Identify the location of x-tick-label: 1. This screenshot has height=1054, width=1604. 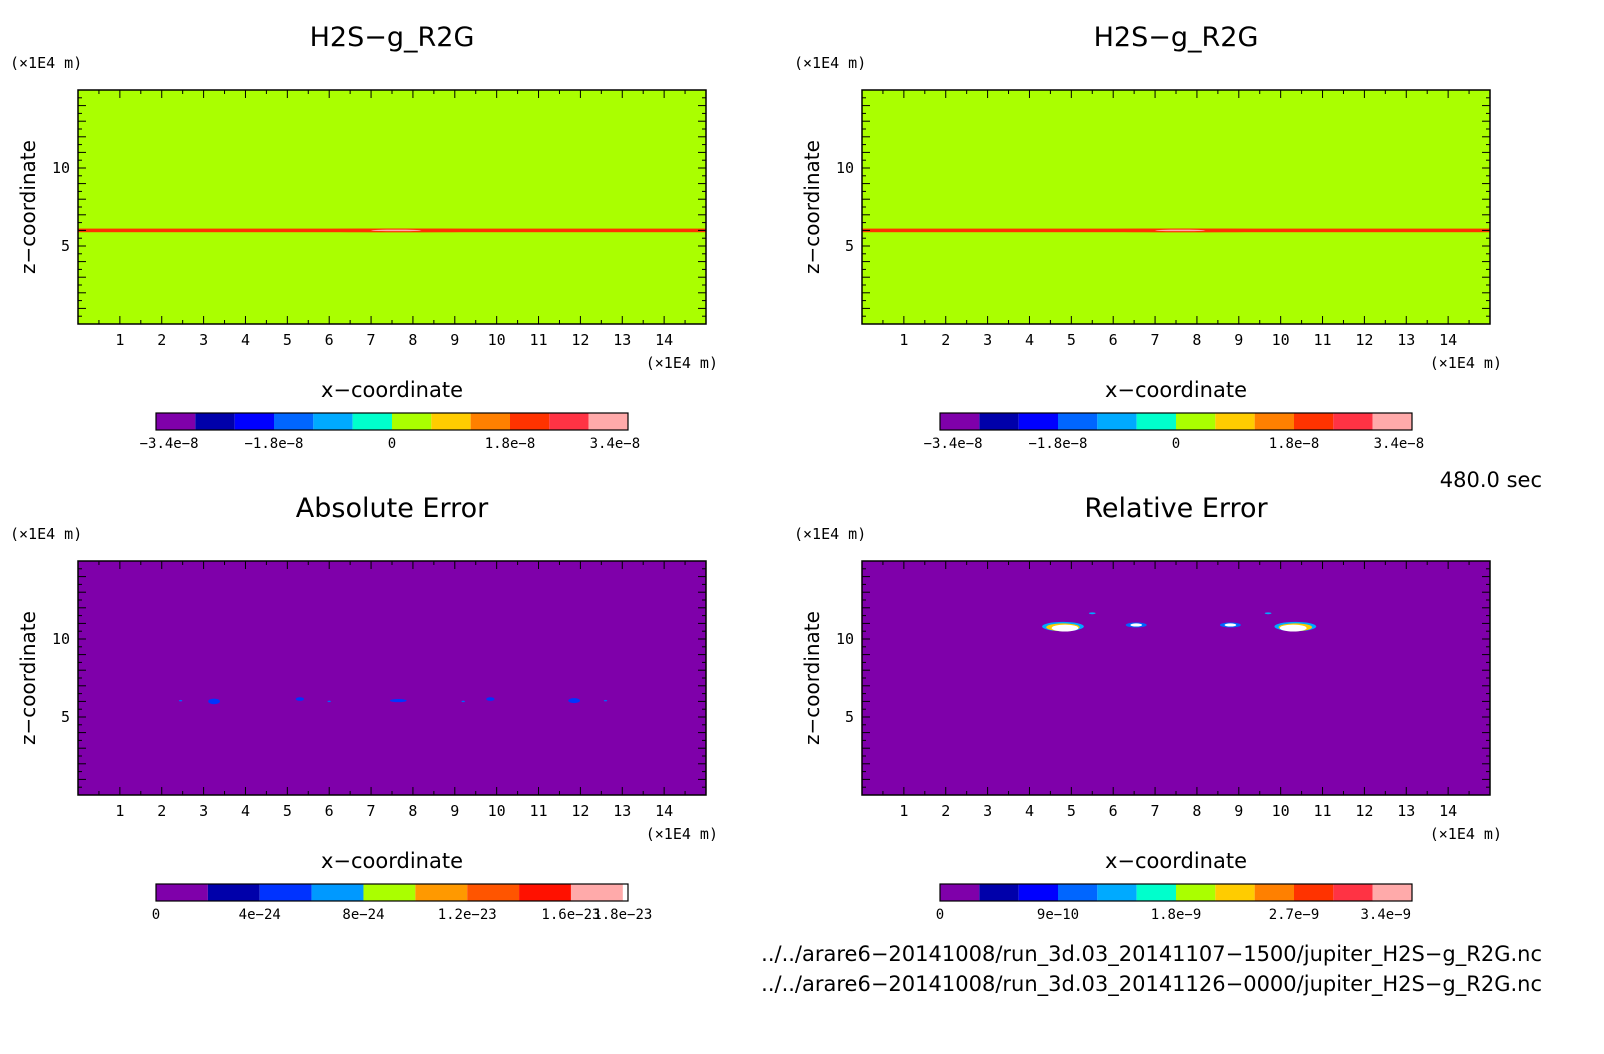
(903, 340).